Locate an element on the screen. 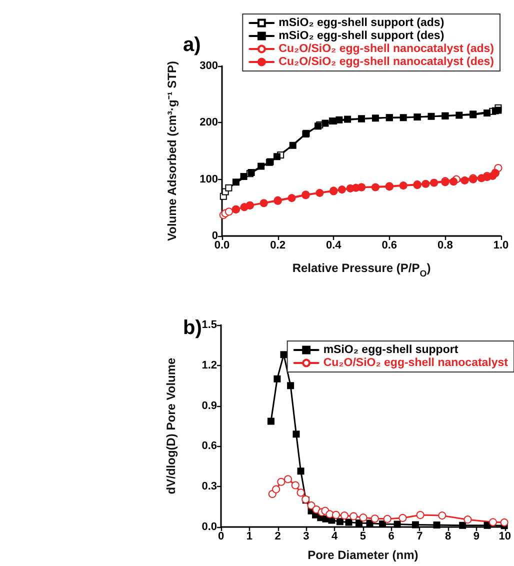 This screenshot has height=566, width=514. x-tick-label: 0.0 is located at coordinates (222, 246).